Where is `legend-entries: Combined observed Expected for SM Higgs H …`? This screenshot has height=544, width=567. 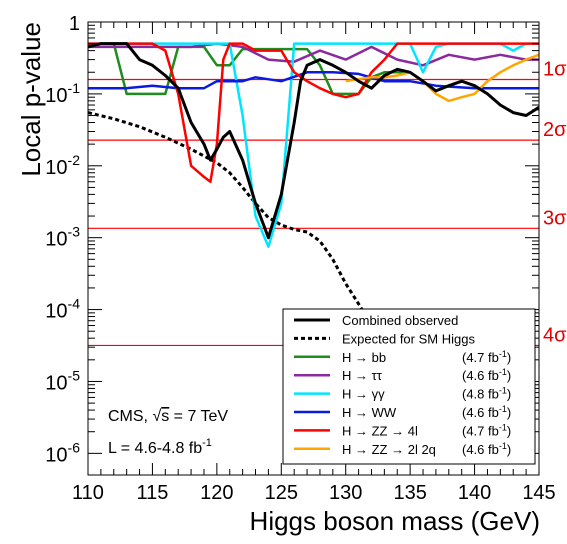 legend-entries: Combined observed Expected for SM Higgs H … is located at coordinates (402, 385).